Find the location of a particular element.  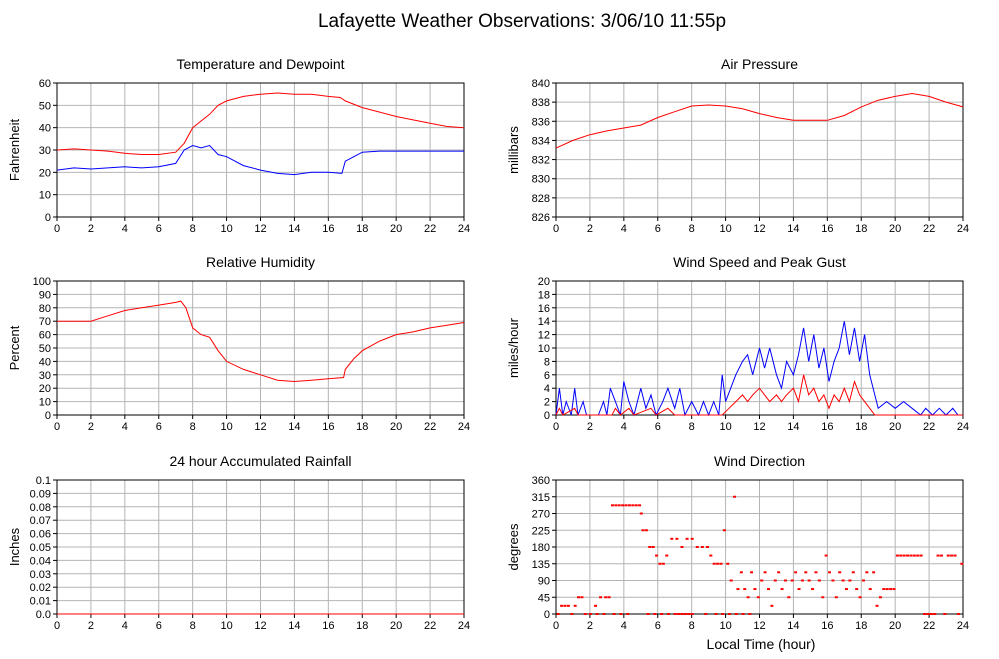

y-tick-label: 10 is located at coordinates (45, 196).